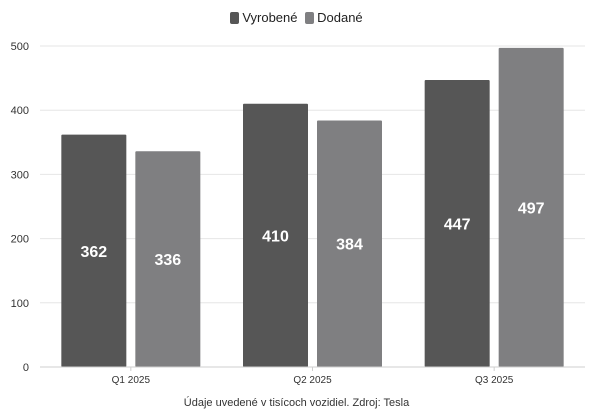  What do you see at coordinates (20, 111) in the screenshot?
I see `y-tick-label: 400` at bounding box center [20, 111].